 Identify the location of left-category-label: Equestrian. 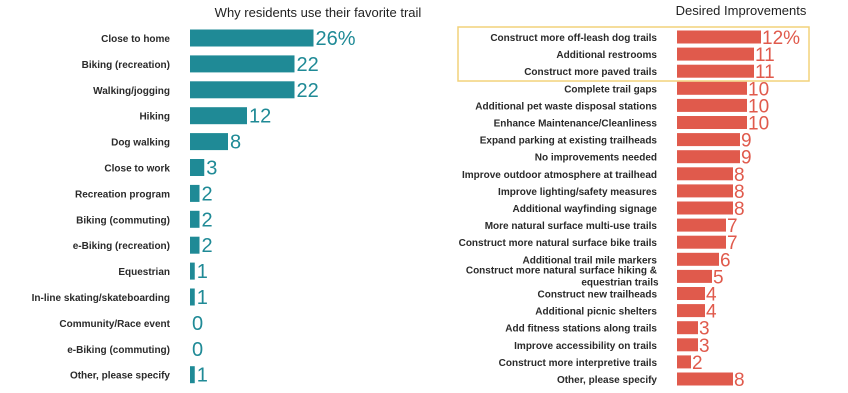
(144, 272).